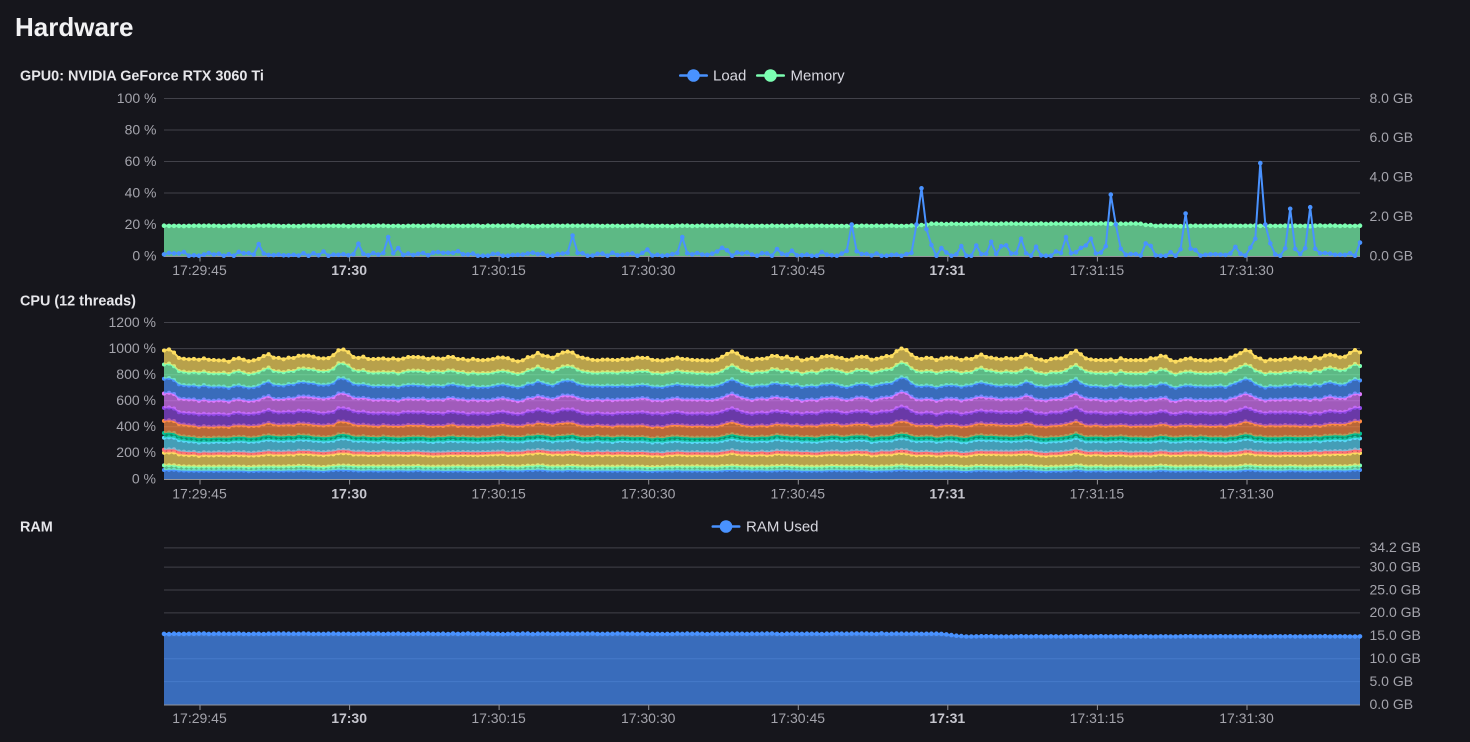 The image size is (1470, 742). Describe the element at coordinates (1392, 216) in the screenshot. I see `svg-text: 2.0 GB` at that location.